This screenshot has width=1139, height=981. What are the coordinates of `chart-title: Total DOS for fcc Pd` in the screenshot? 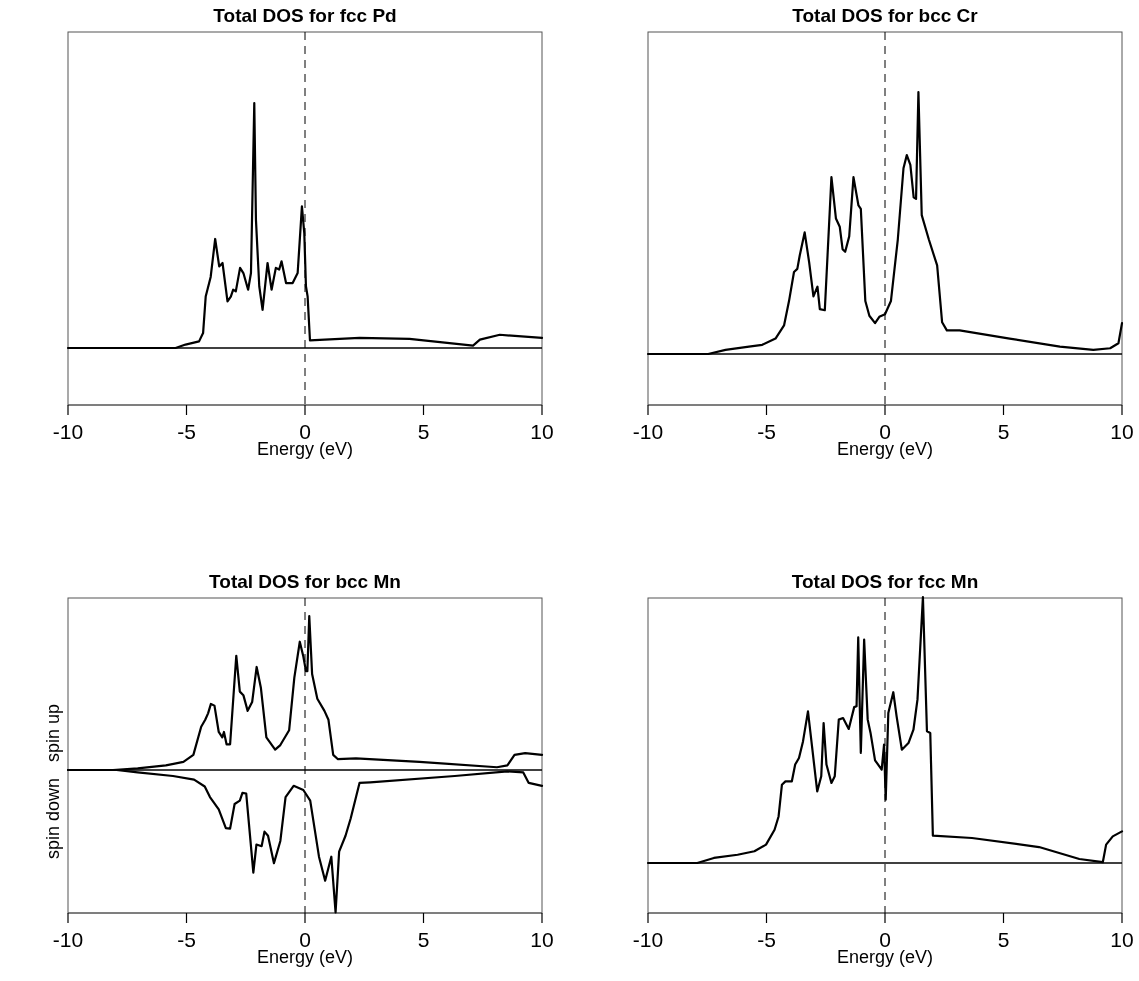 It's located at (305, 15).